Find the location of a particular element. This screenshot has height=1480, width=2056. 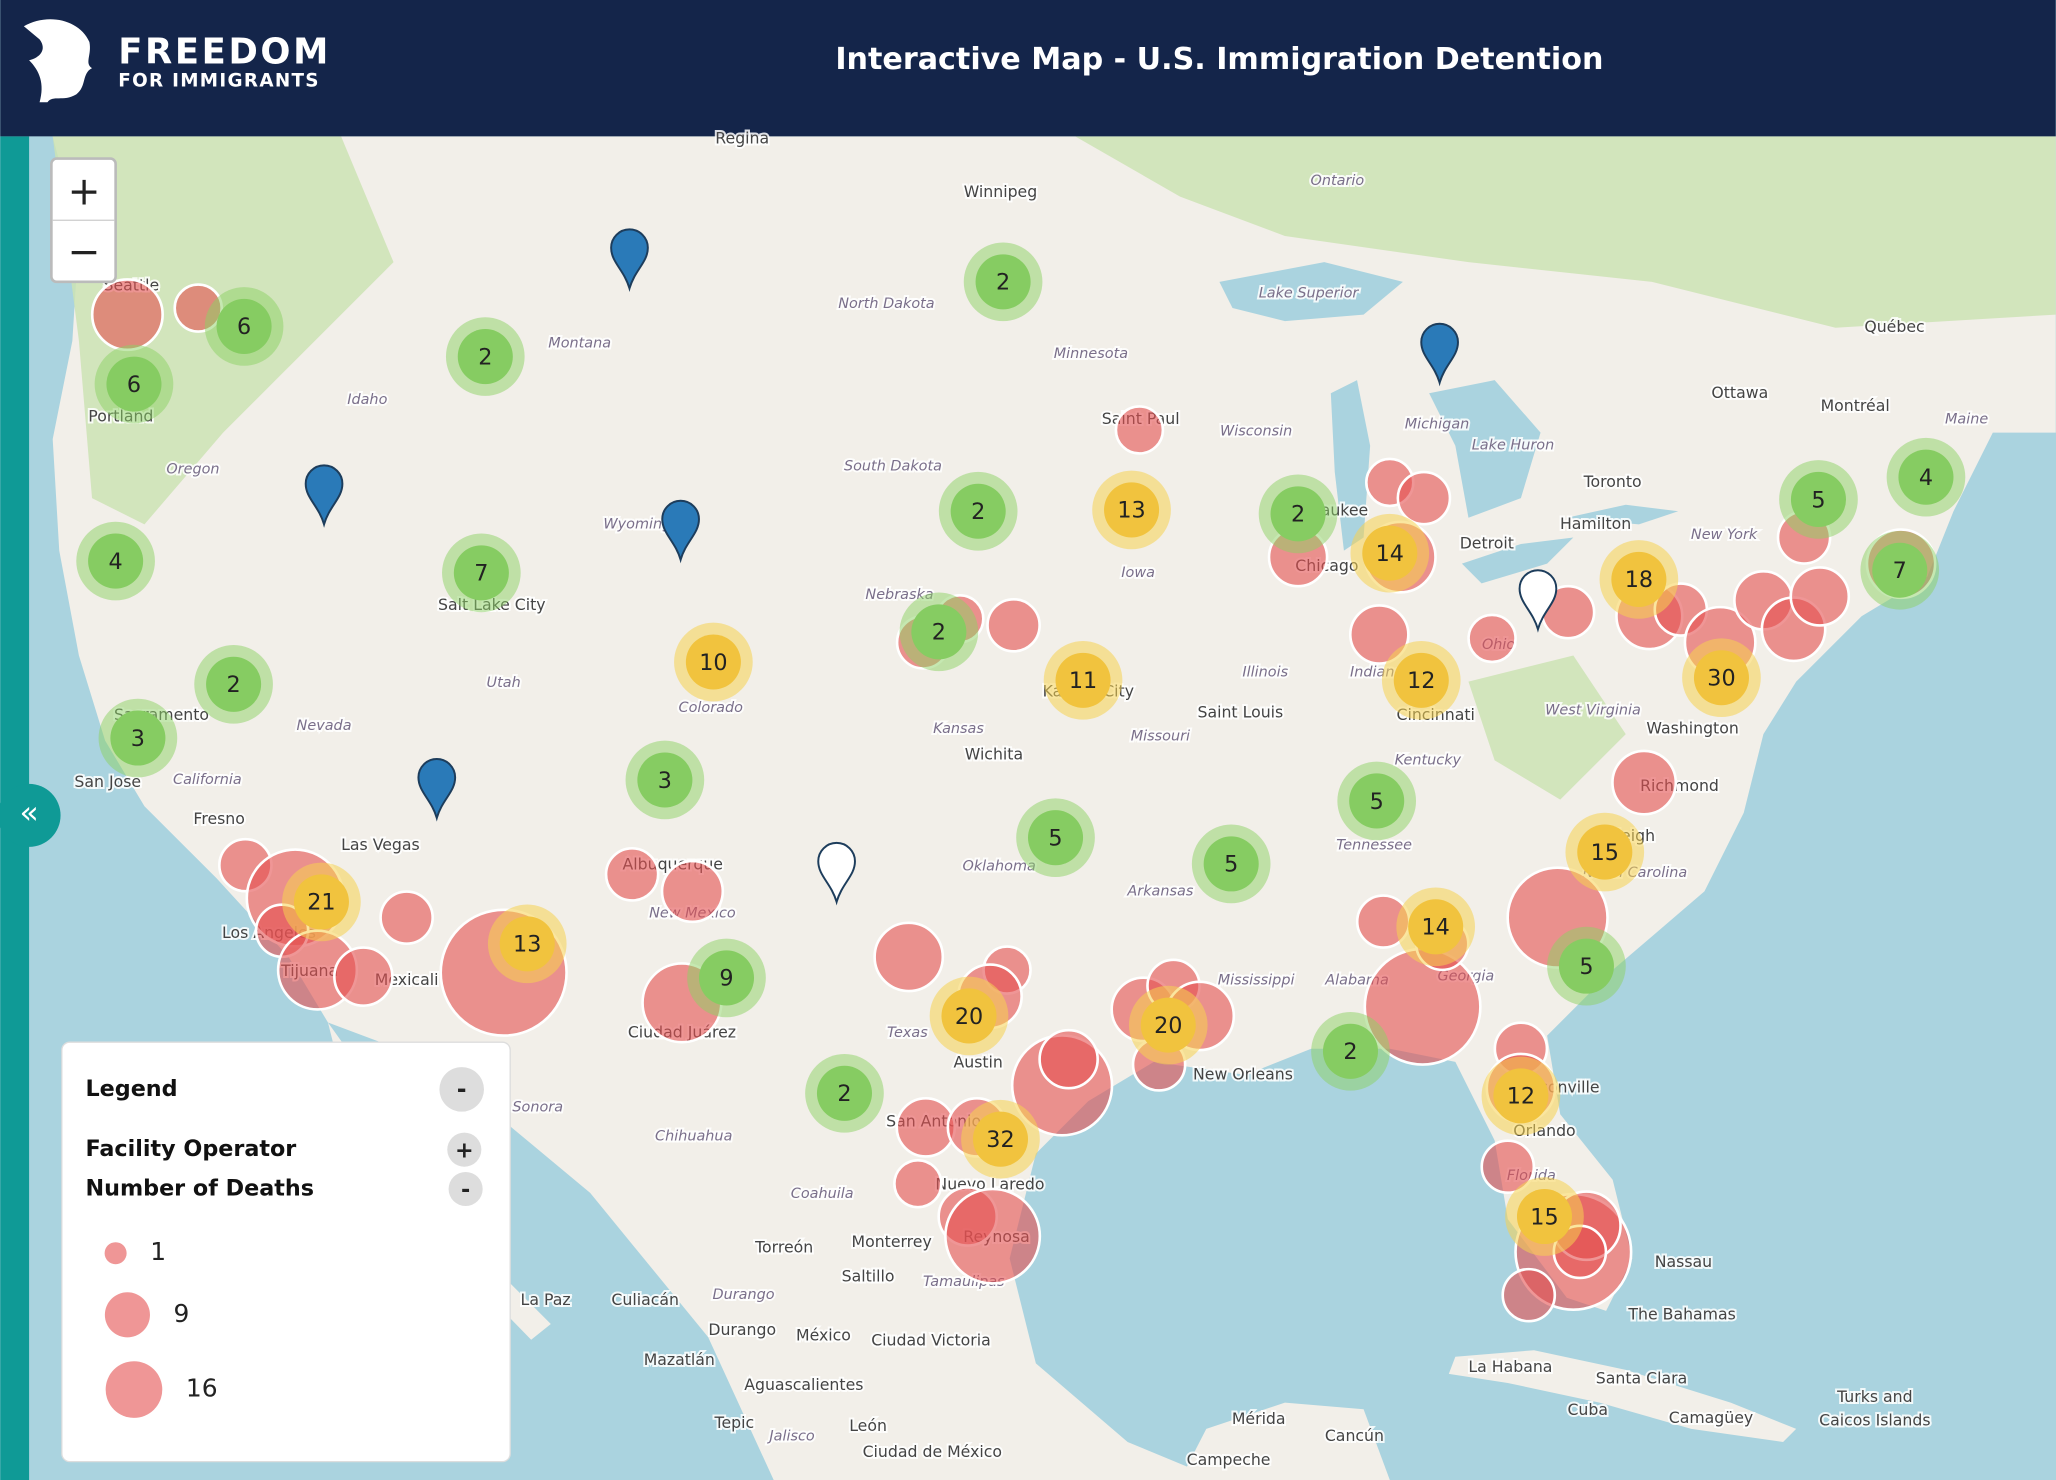

legend-collapse-button is located at coordinates (461, 1089).